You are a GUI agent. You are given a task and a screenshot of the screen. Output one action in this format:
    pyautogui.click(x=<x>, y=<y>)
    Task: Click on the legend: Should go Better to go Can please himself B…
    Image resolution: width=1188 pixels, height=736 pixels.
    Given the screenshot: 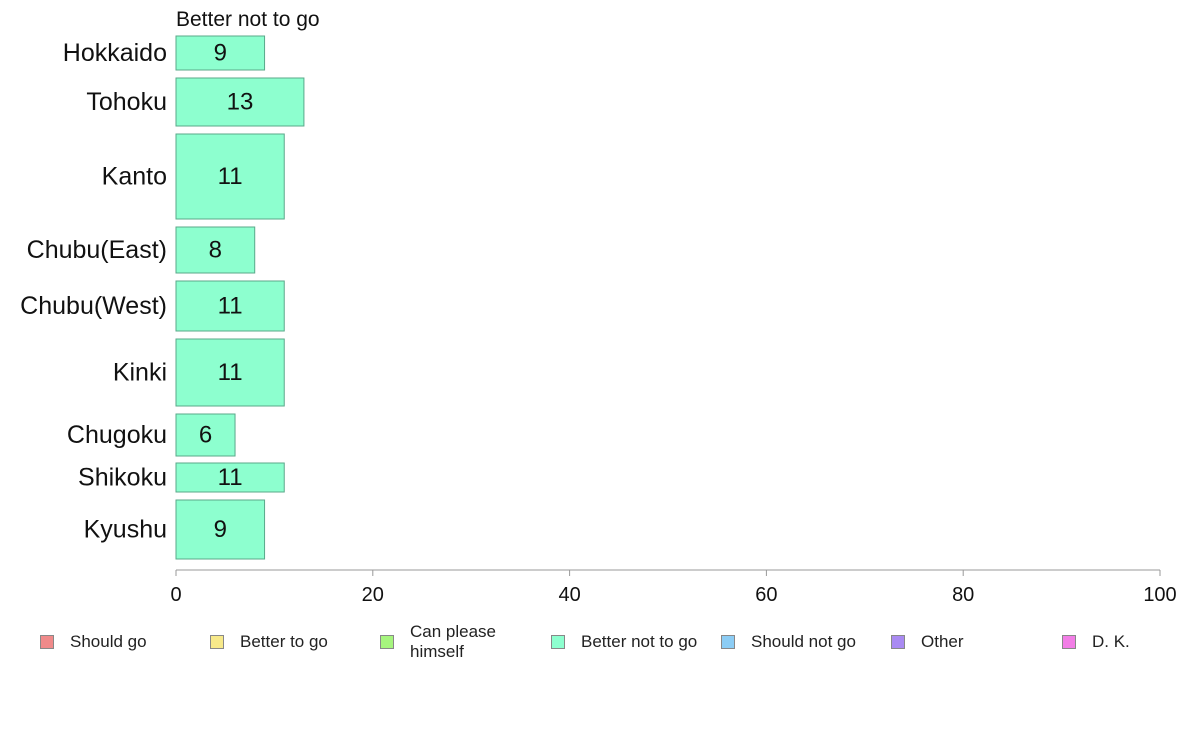 What is the action you would take?
    pyautogui.click(x=594, y=645)
    